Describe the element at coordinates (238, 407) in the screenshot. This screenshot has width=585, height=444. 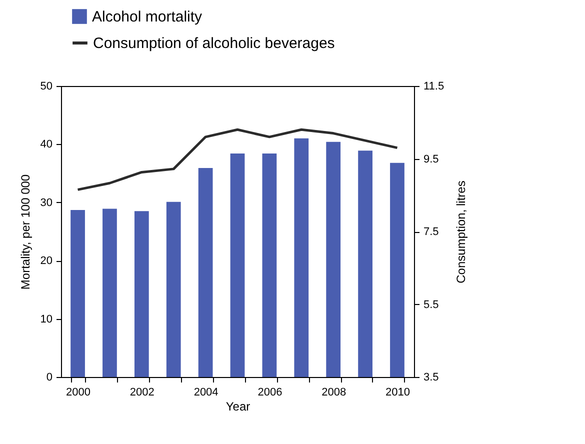
I see `x-axis-title: Year` at that location.